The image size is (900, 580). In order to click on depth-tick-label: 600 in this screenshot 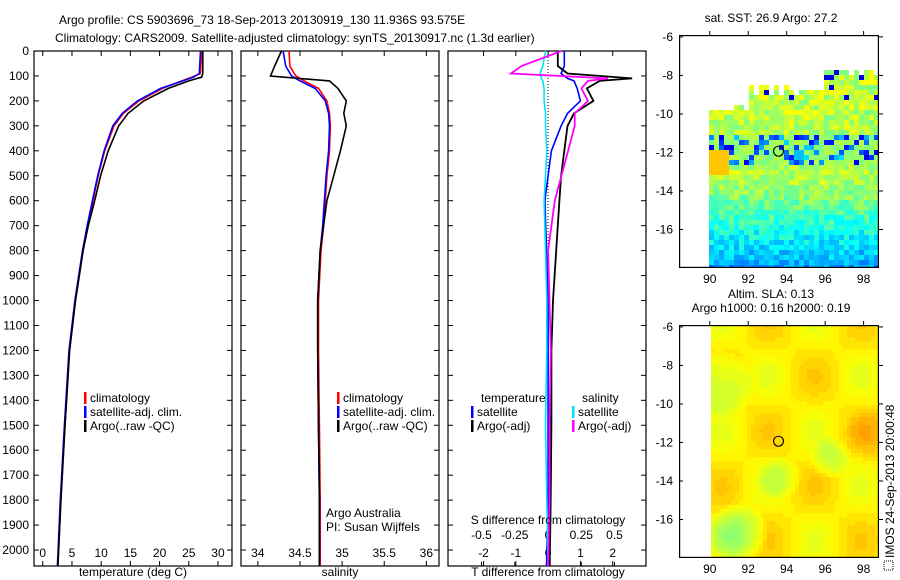, I will do `click(19, 201)`.